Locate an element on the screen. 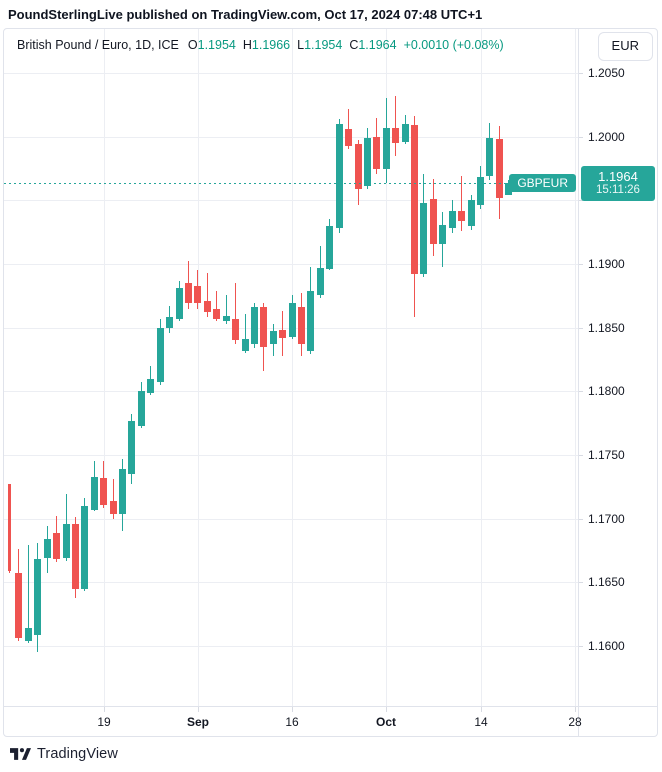 The height and width of the screenshot is (772, 662). currency-button: EUR is located at coordinates (625, 46).